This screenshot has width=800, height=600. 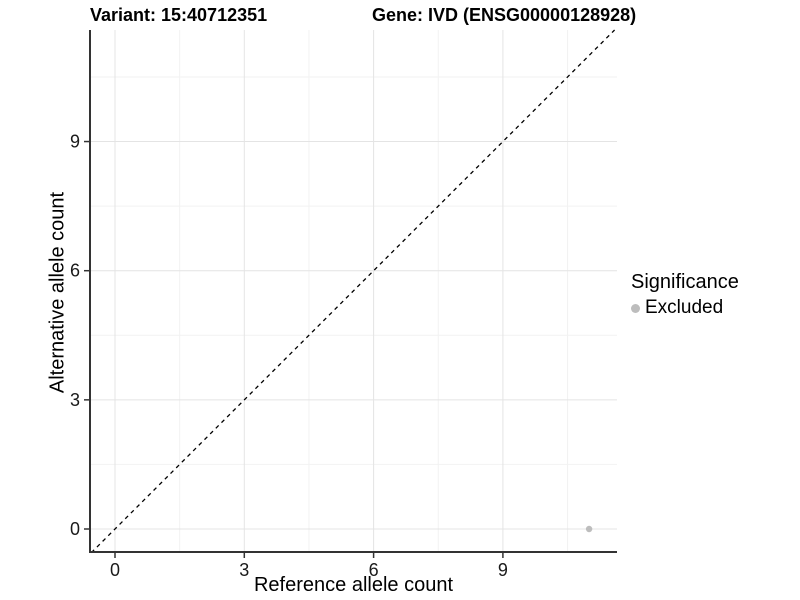 I want to click on y-tick-label: 3, so click(x=75, y=400).